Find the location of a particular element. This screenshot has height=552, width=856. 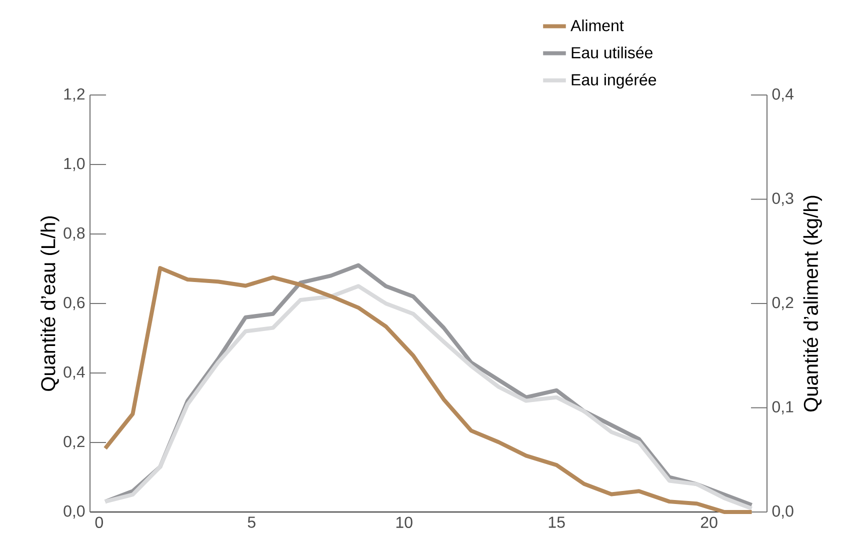

y-tick-label: 0,4 is located at coordinates (74, 373).